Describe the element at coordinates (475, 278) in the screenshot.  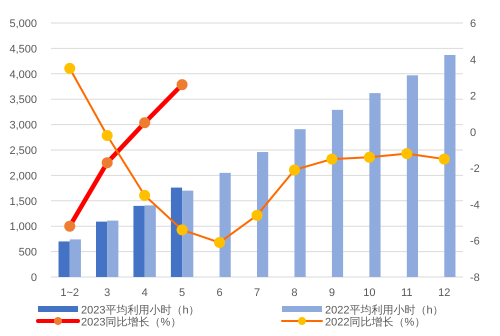
I see `y2-tick-label: -8` at that location.